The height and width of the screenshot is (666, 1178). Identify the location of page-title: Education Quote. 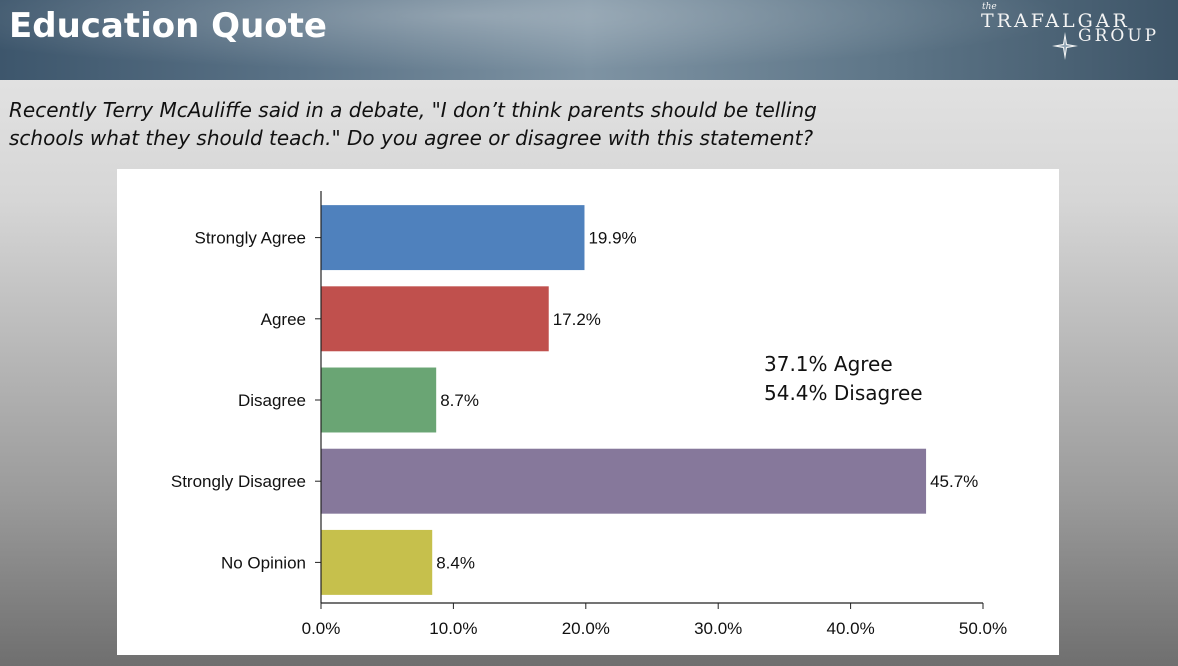
(168, 26).